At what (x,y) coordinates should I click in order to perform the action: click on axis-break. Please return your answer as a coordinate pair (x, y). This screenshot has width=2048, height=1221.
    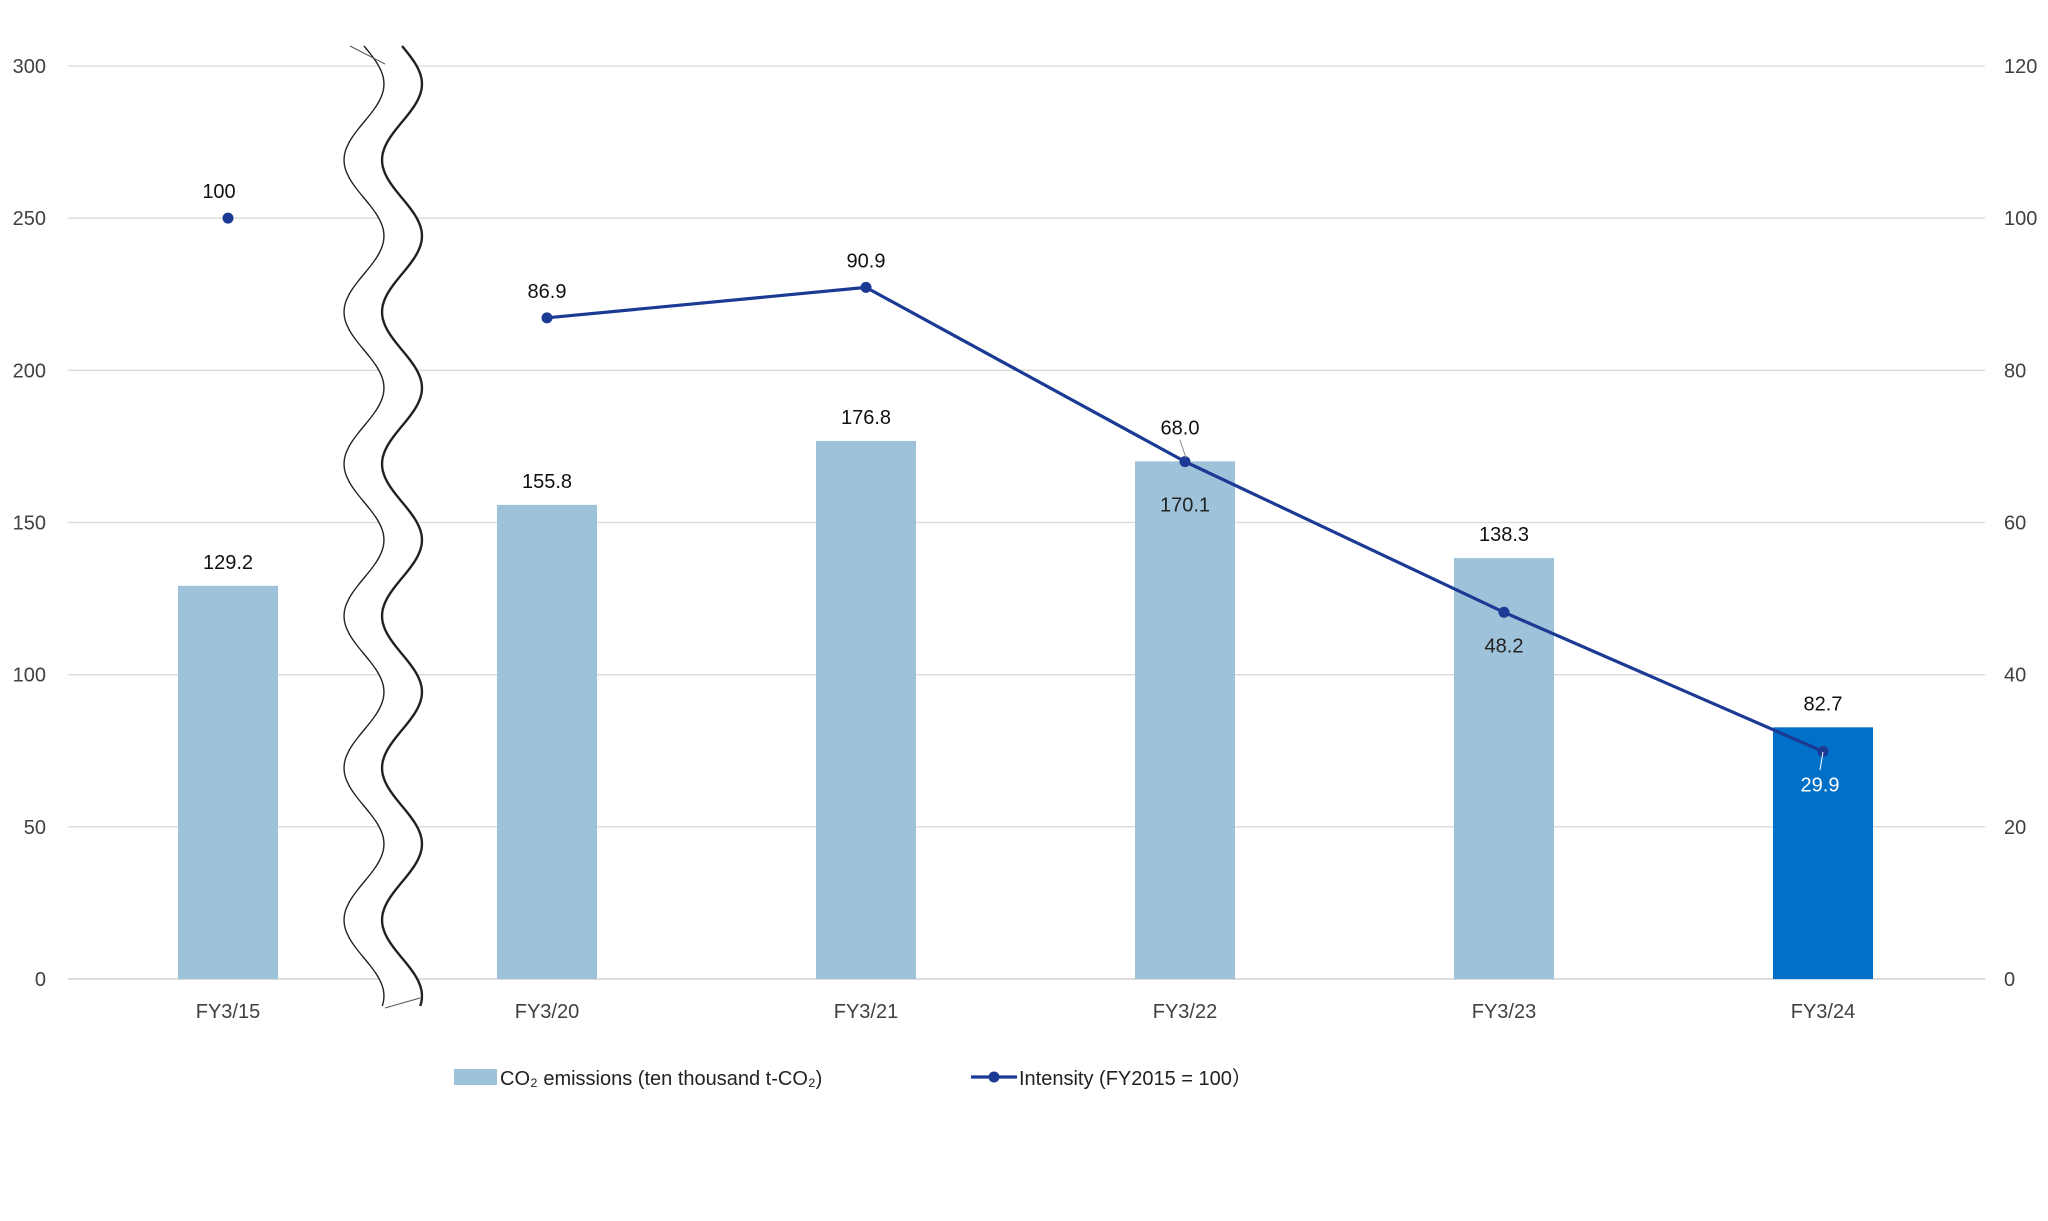
    Looking at the image, I should click on (383, 527).